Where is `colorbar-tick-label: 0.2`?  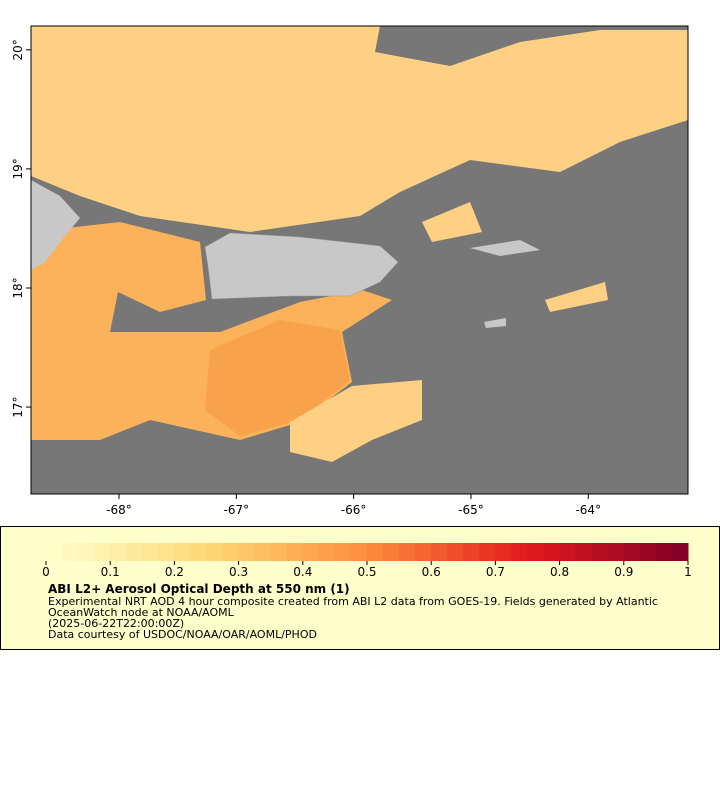
colorbar-tick-label: 0.2 is located at coordinates (174, 572).